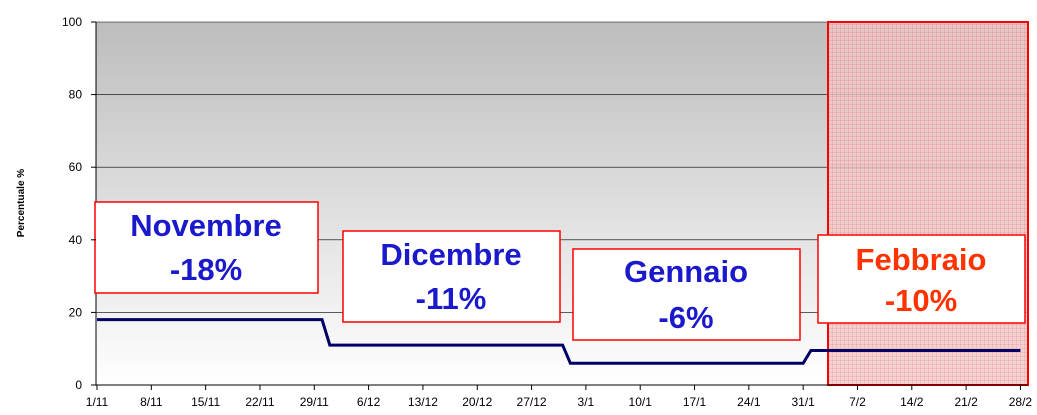 This screenshot has height=415, width=1037. What do you see at coordinates (97, 402) in the screenshot?
I see `x-tick-label: 1/11` at bounding box center [97, 402].